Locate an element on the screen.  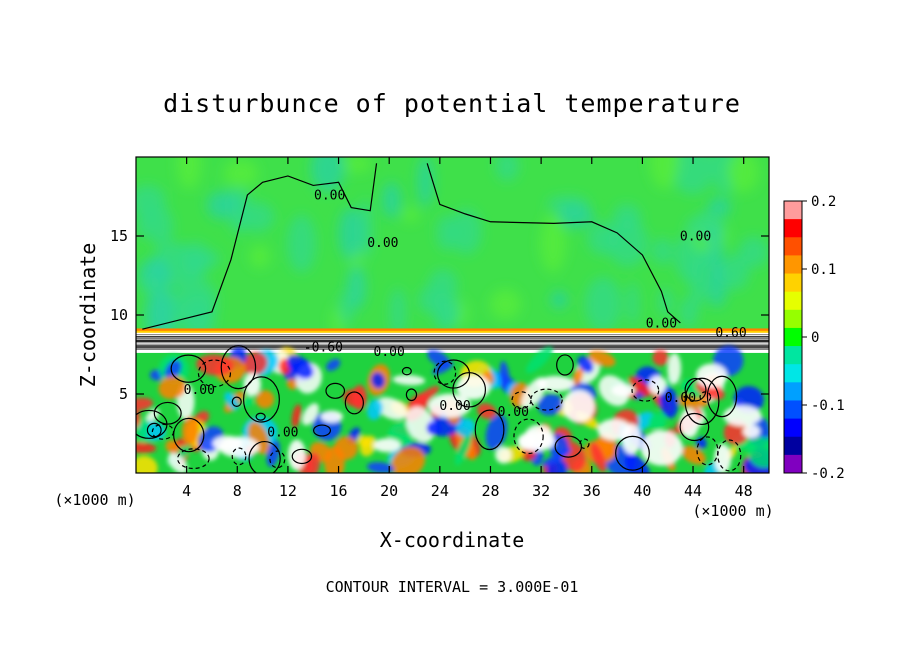
contour-interval-footer: CONTOUR INTERVAL = 3.000E-01 is located at coordinates (452, 587).